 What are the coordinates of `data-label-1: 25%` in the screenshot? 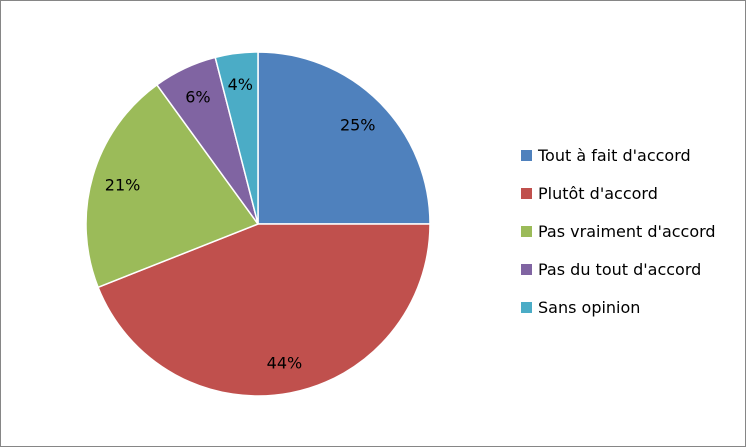 It's located at (358, 124).